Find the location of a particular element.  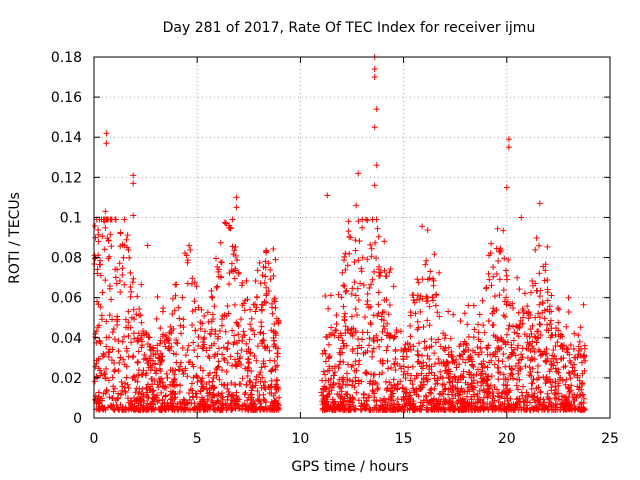

y-tick-label: 0.04 is located at coordinates (66, 339).